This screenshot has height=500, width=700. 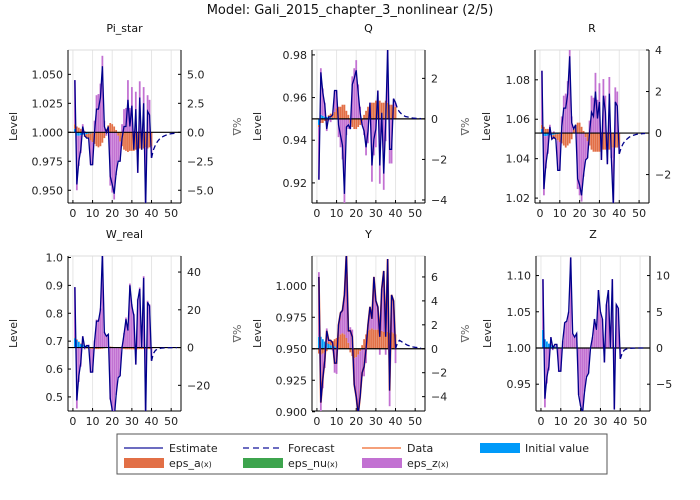 I want to click on legend-initial-swatch, so click(x=500, y=448).